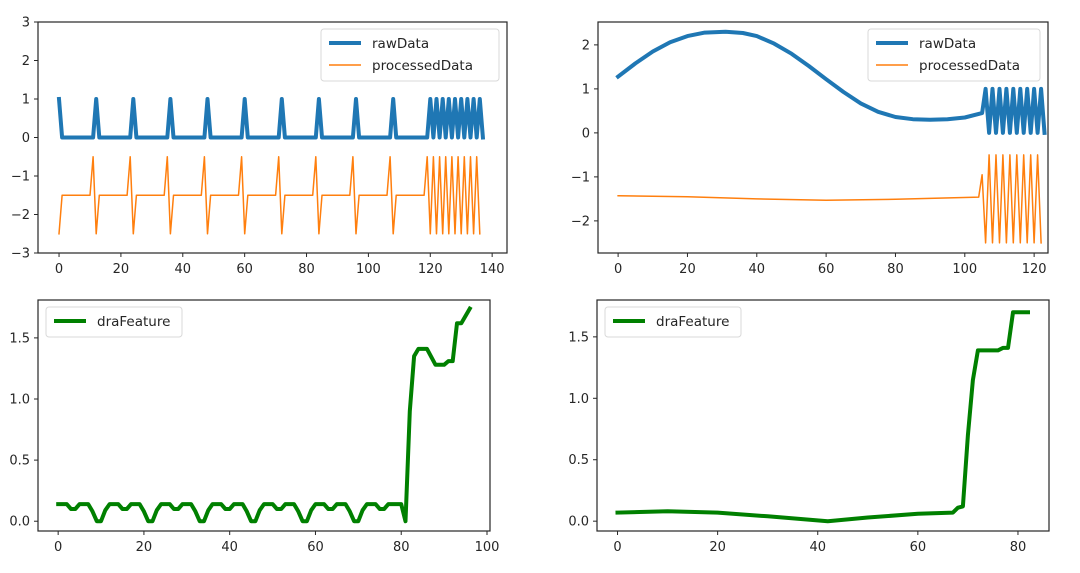 The height and width of the screenshot is (573, 1080). I want to click on y-tick-label: 3, so click(26, 23).